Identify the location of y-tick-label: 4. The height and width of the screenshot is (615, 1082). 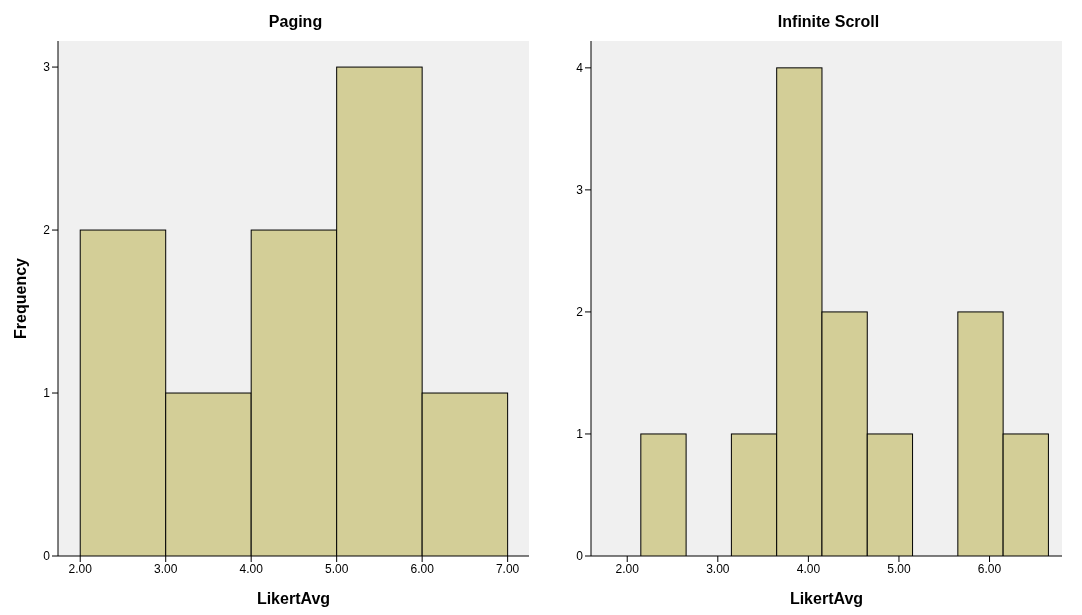
(580, 68).